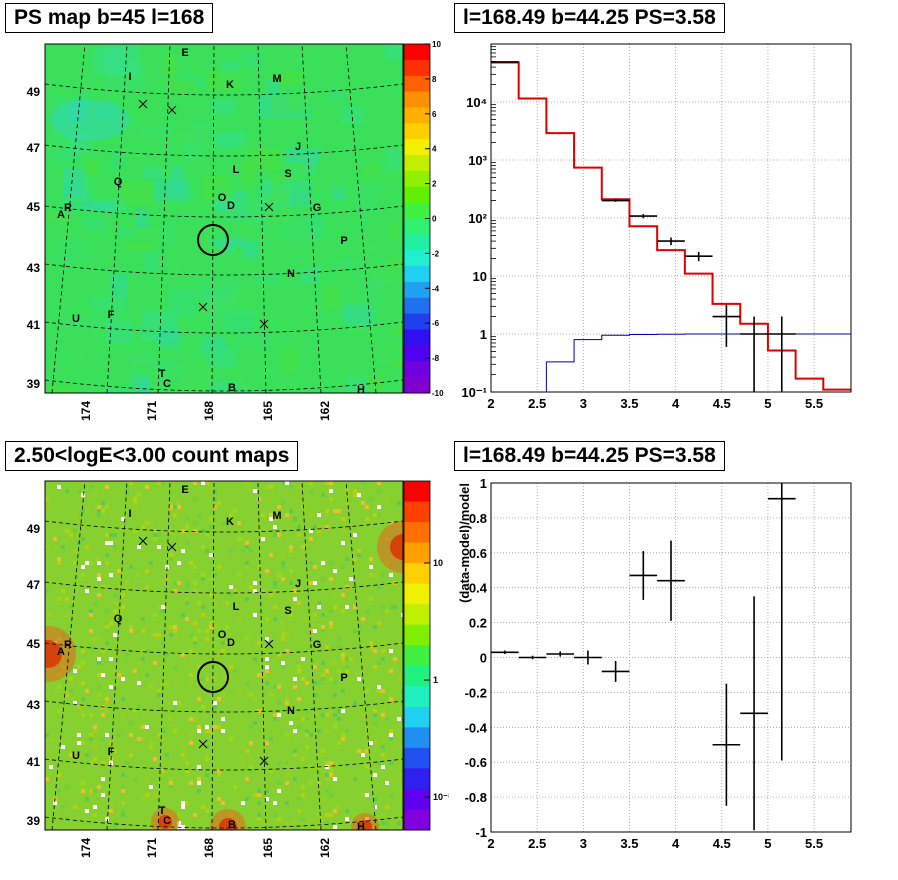 This screenshot has height=880, width=898. I want to click on y-tick-label: 10³, so click(477, 160).